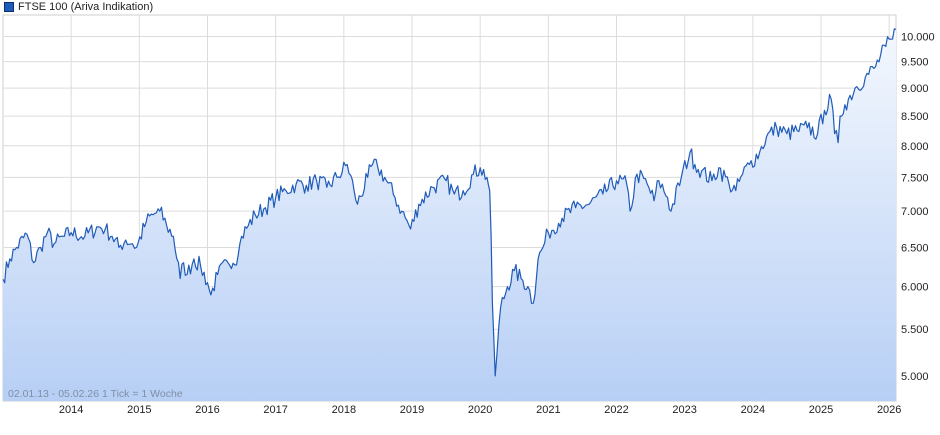 The image size is (940, 435). I want to click on x-tick-label: 2017, so click(275, 410).